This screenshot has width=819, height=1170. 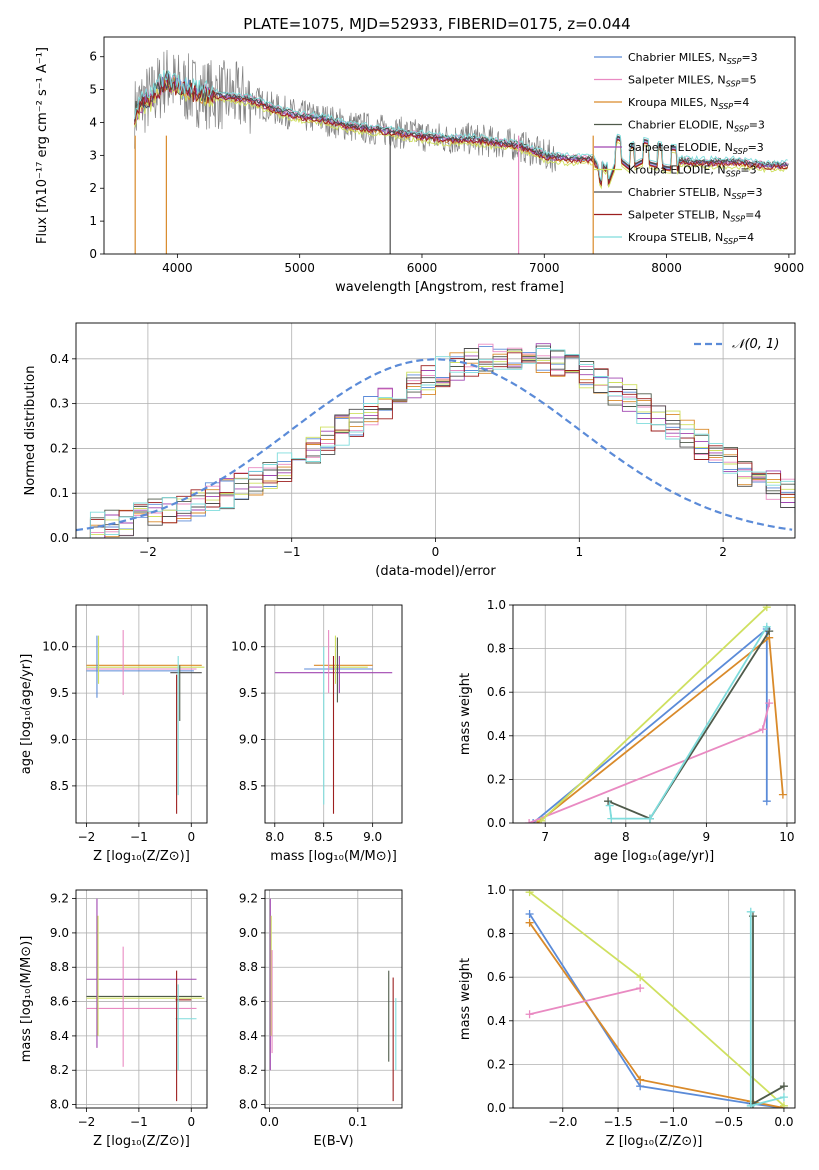 What do you see at coordinates (93, 188) in the screenshot?
I see `y-tick-label: 2` at bounding box center [93, 188].